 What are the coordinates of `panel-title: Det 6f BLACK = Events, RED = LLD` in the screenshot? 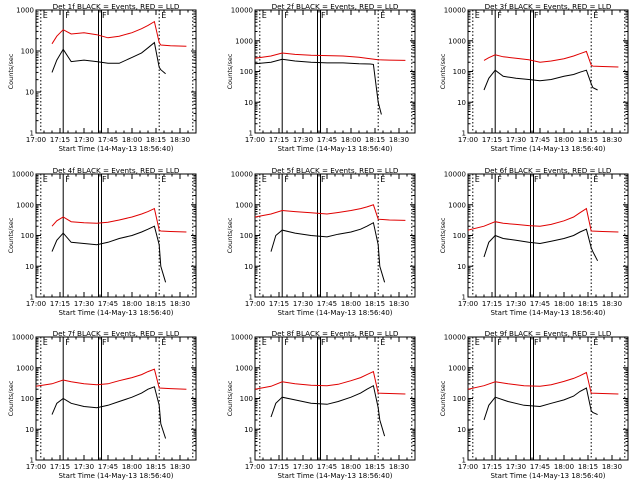 It's located at (548, 170).